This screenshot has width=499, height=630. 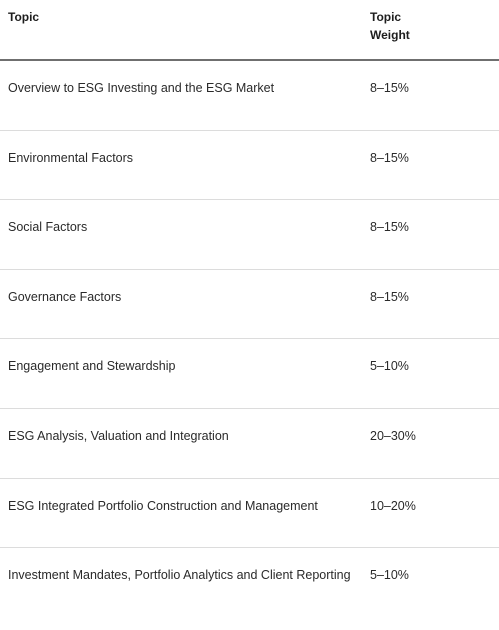 What do you see at coordinates (249, 374) in the screenshot?
I see `table-row: Engagement and Stewardship 5–10%` at bounding box center [249, 374].